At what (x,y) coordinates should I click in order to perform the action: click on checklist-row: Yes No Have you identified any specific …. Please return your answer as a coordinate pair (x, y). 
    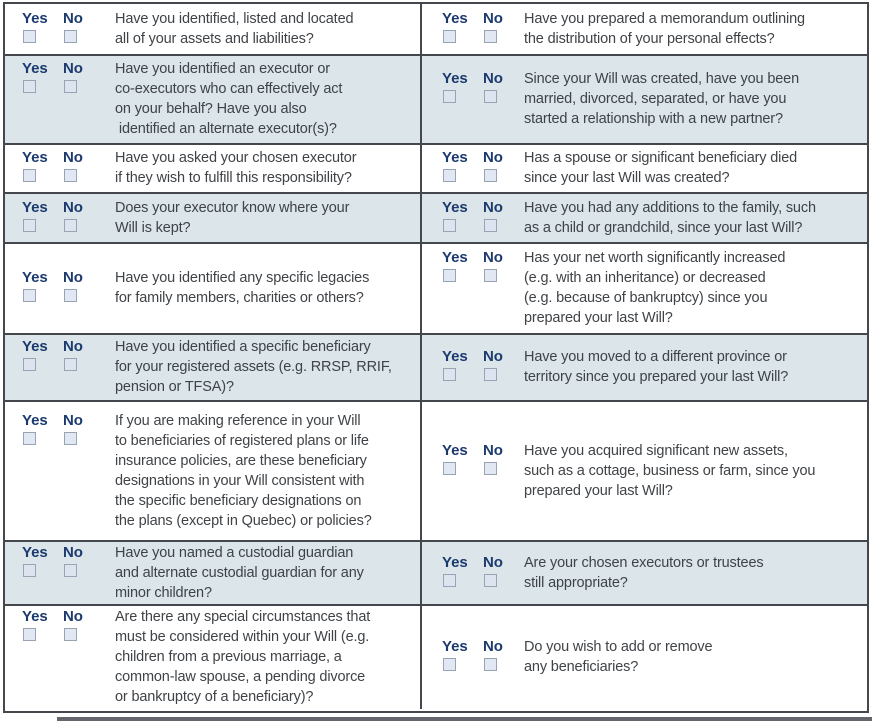
    Looking at the image, I should click on (436, 287).